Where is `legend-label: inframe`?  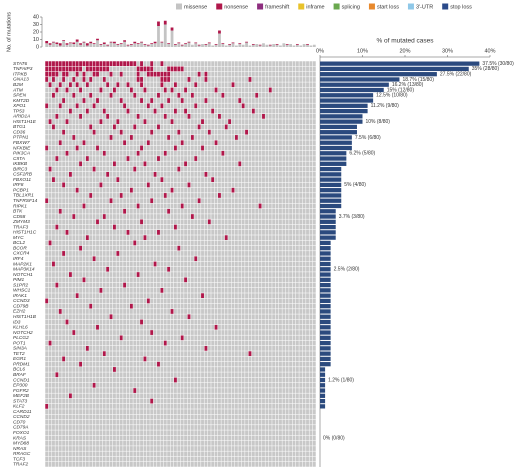 legend-label: inframe is located at coordinates (315, 7).